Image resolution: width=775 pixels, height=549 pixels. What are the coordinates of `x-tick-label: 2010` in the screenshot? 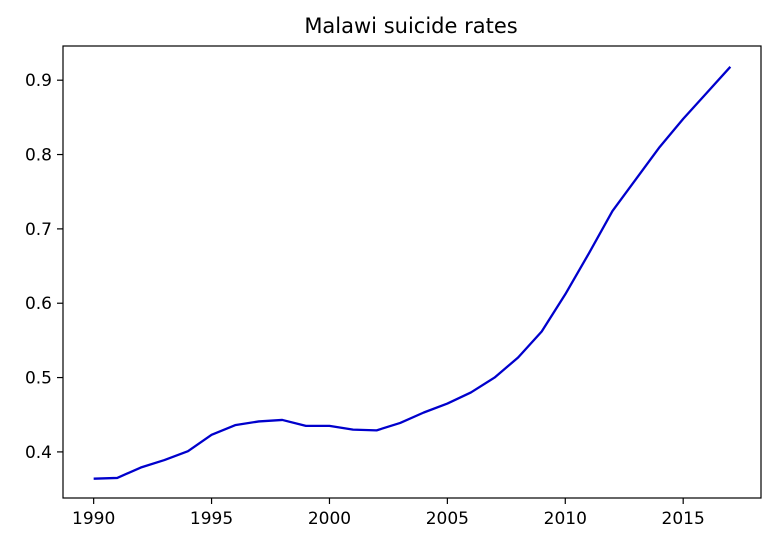 It's located at (565, 519).